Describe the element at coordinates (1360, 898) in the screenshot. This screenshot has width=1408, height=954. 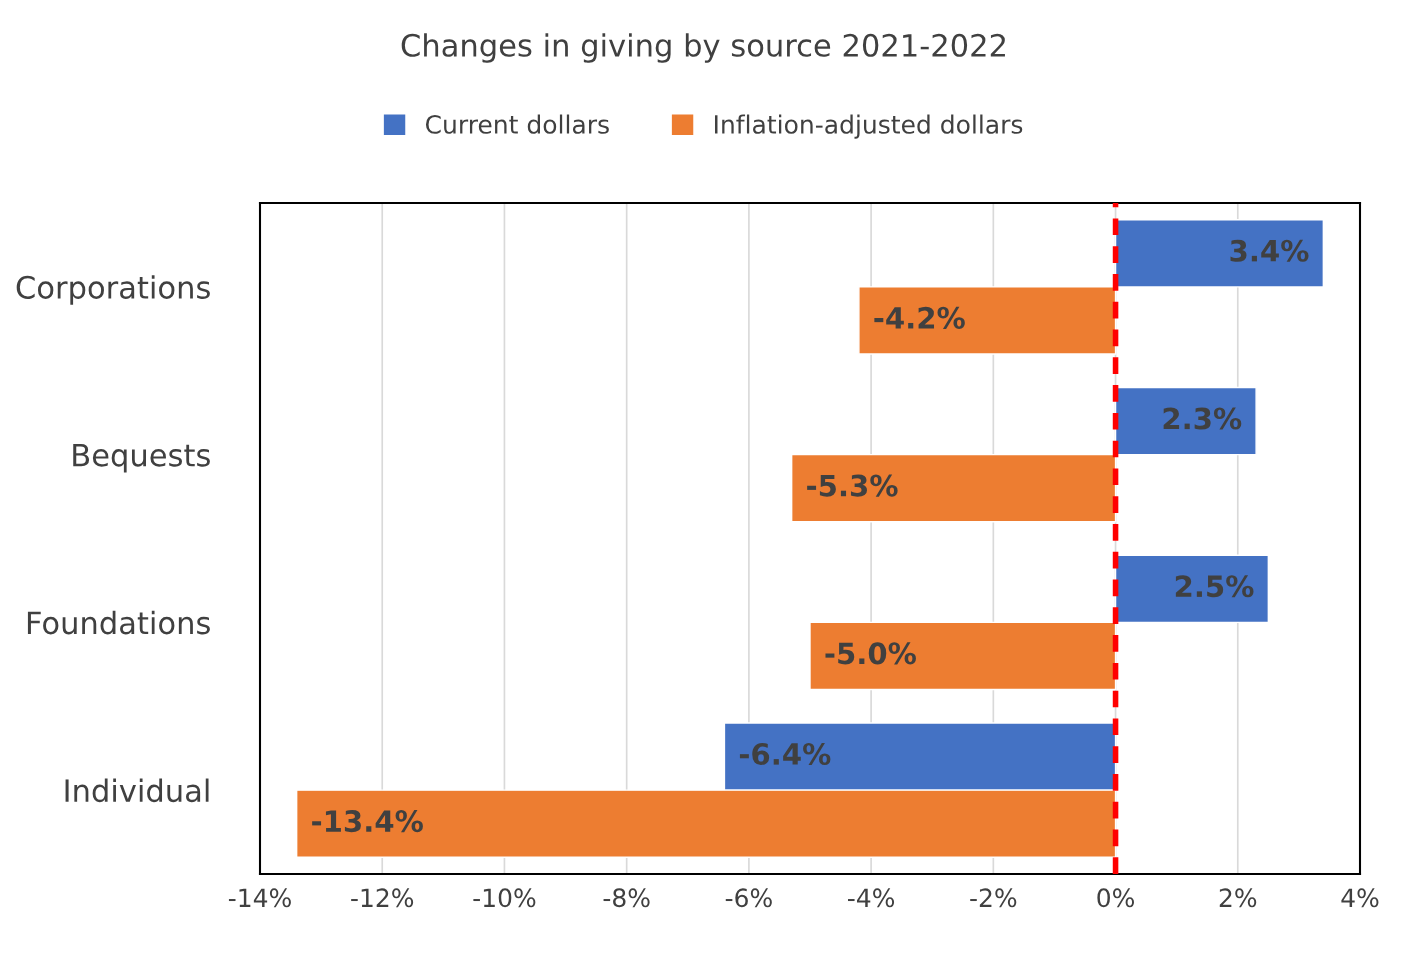
I see `x-tick-label: 4%` at that location.